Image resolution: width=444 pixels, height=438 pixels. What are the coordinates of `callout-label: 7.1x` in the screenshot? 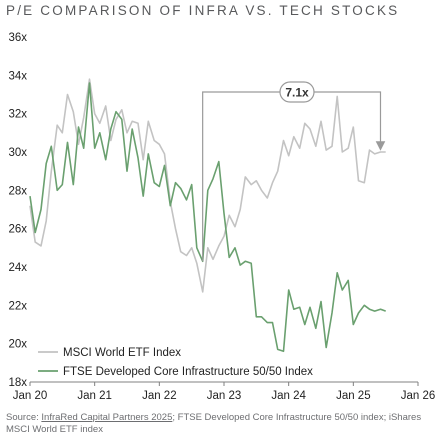 It's located at (297, 93).